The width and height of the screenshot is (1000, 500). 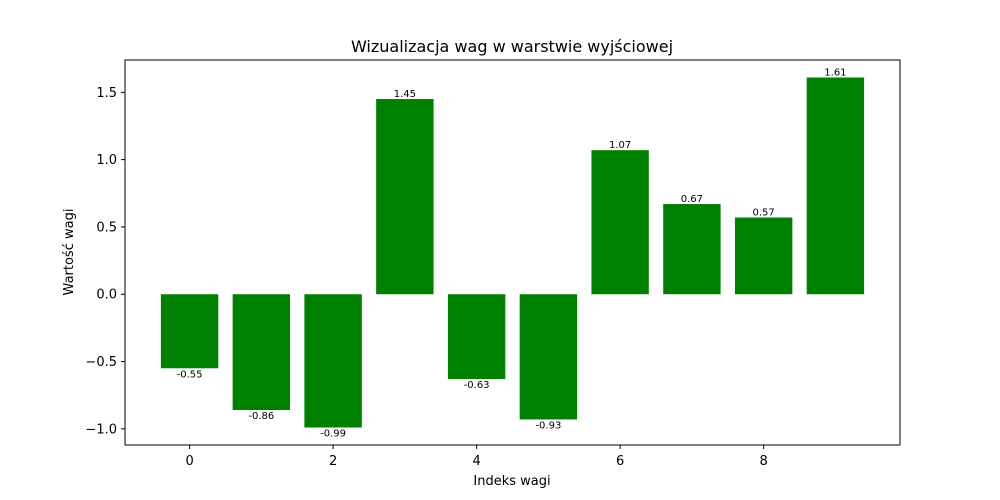 I want to click on data-label-7: 0.67, so click(x=692, y=199).